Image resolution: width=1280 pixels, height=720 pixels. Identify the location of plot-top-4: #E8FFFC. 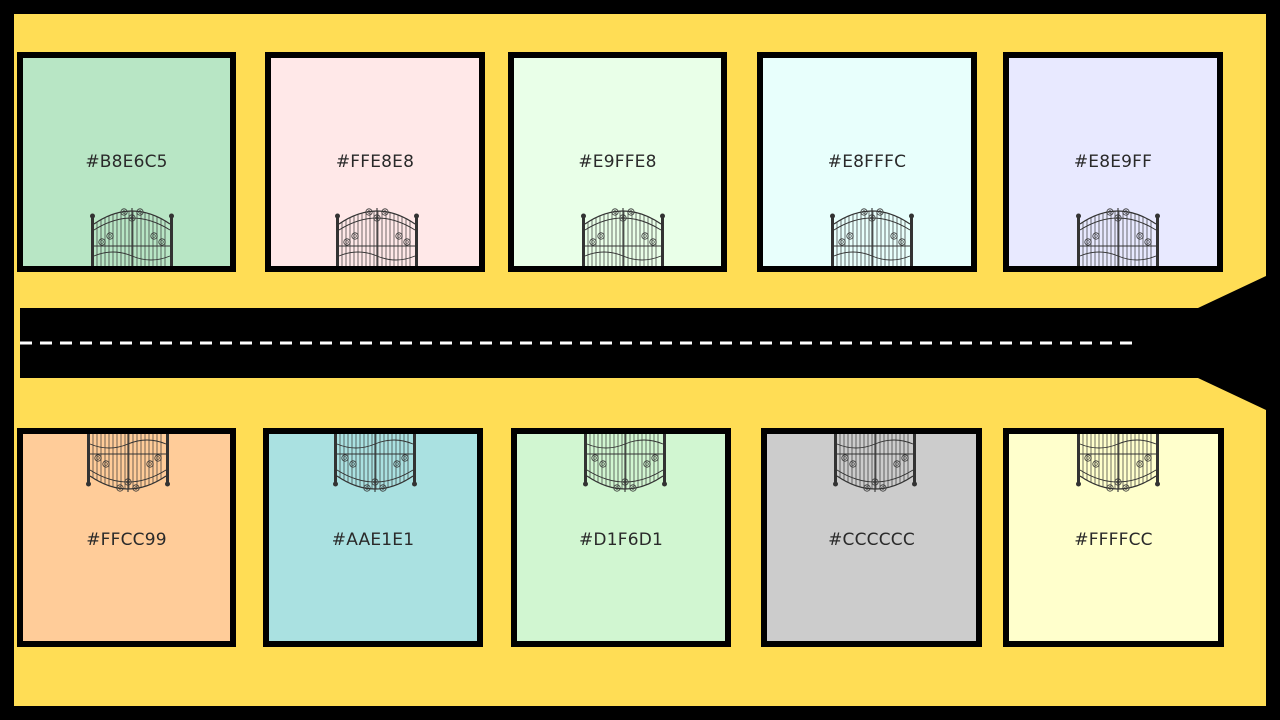
(867, 162).